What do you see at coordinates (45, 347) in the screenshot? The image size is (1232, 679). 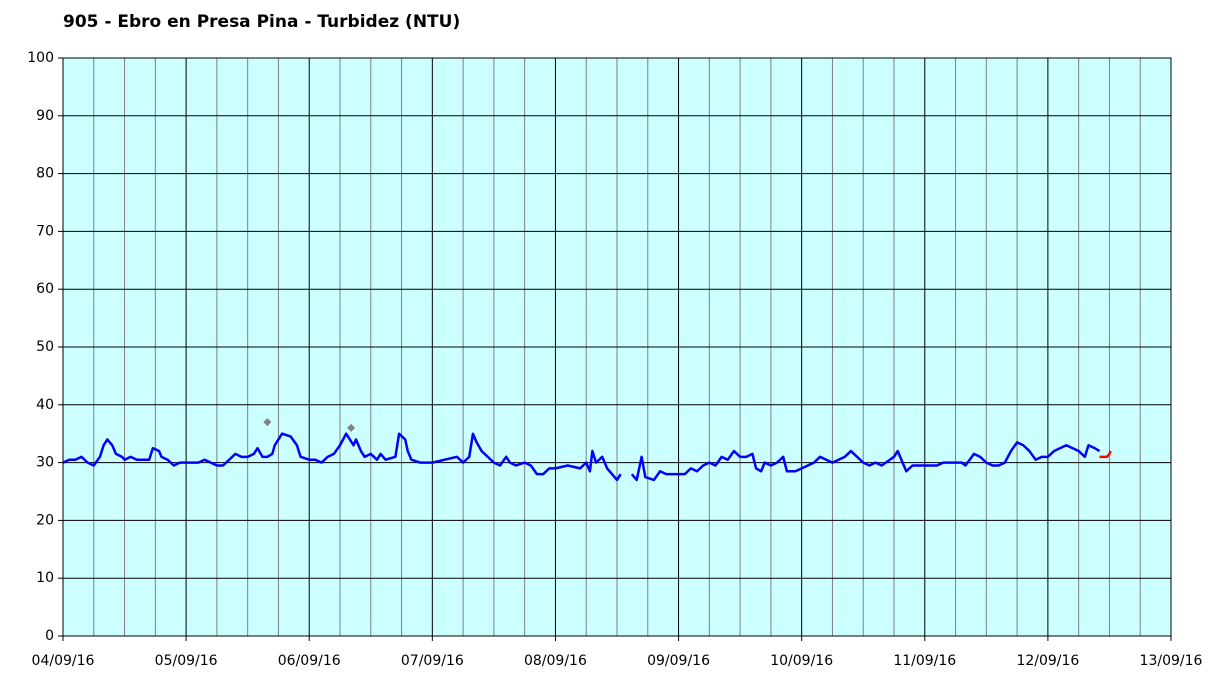 I see `y-tick-label: 50` at bounding box center [45, 347].